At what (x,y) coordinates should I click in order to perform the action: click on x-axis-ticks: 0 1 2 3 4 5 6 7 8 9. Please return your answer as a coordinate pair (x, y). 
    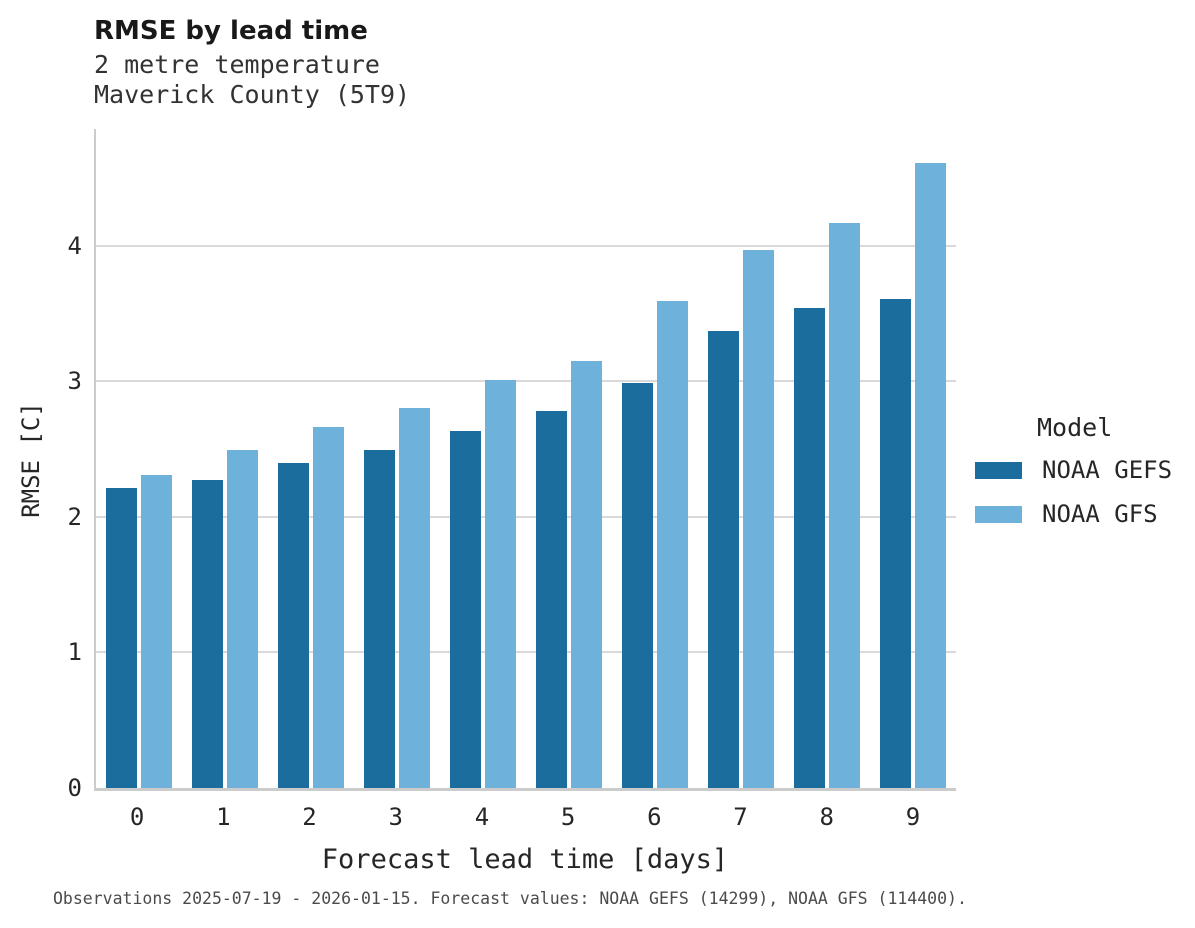
    Looking at the image, I should click on (525, 817).